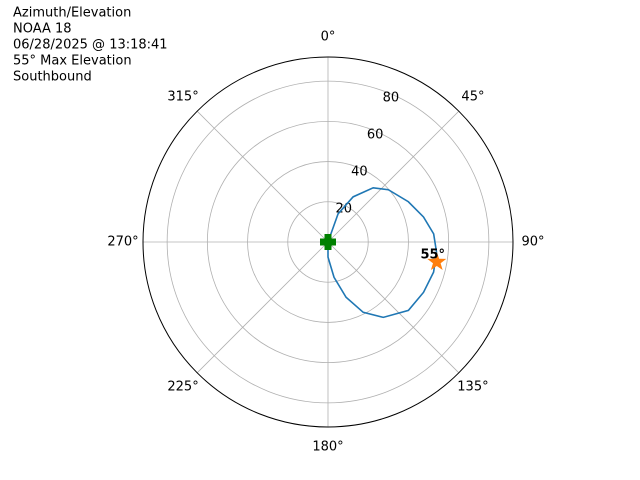 This screenshot has width=640, height=480. Describe the element at coordinates (359, 171) in the screenshot. I see `r-tick-label: 40` at that location.